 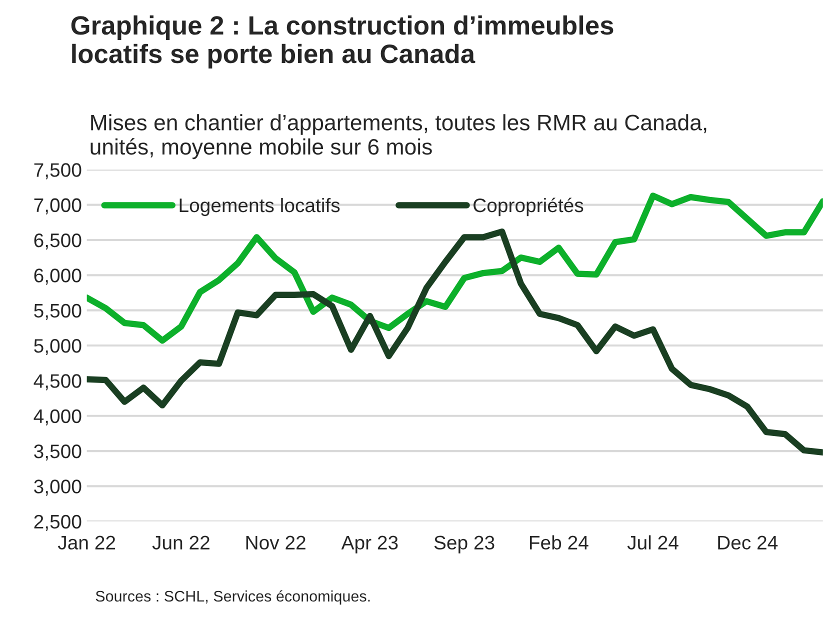 What do you see at coordinates (652, 542) in the screenshot?
I see `x-tick-label: Jul 24` at bounding box center [652, 542].